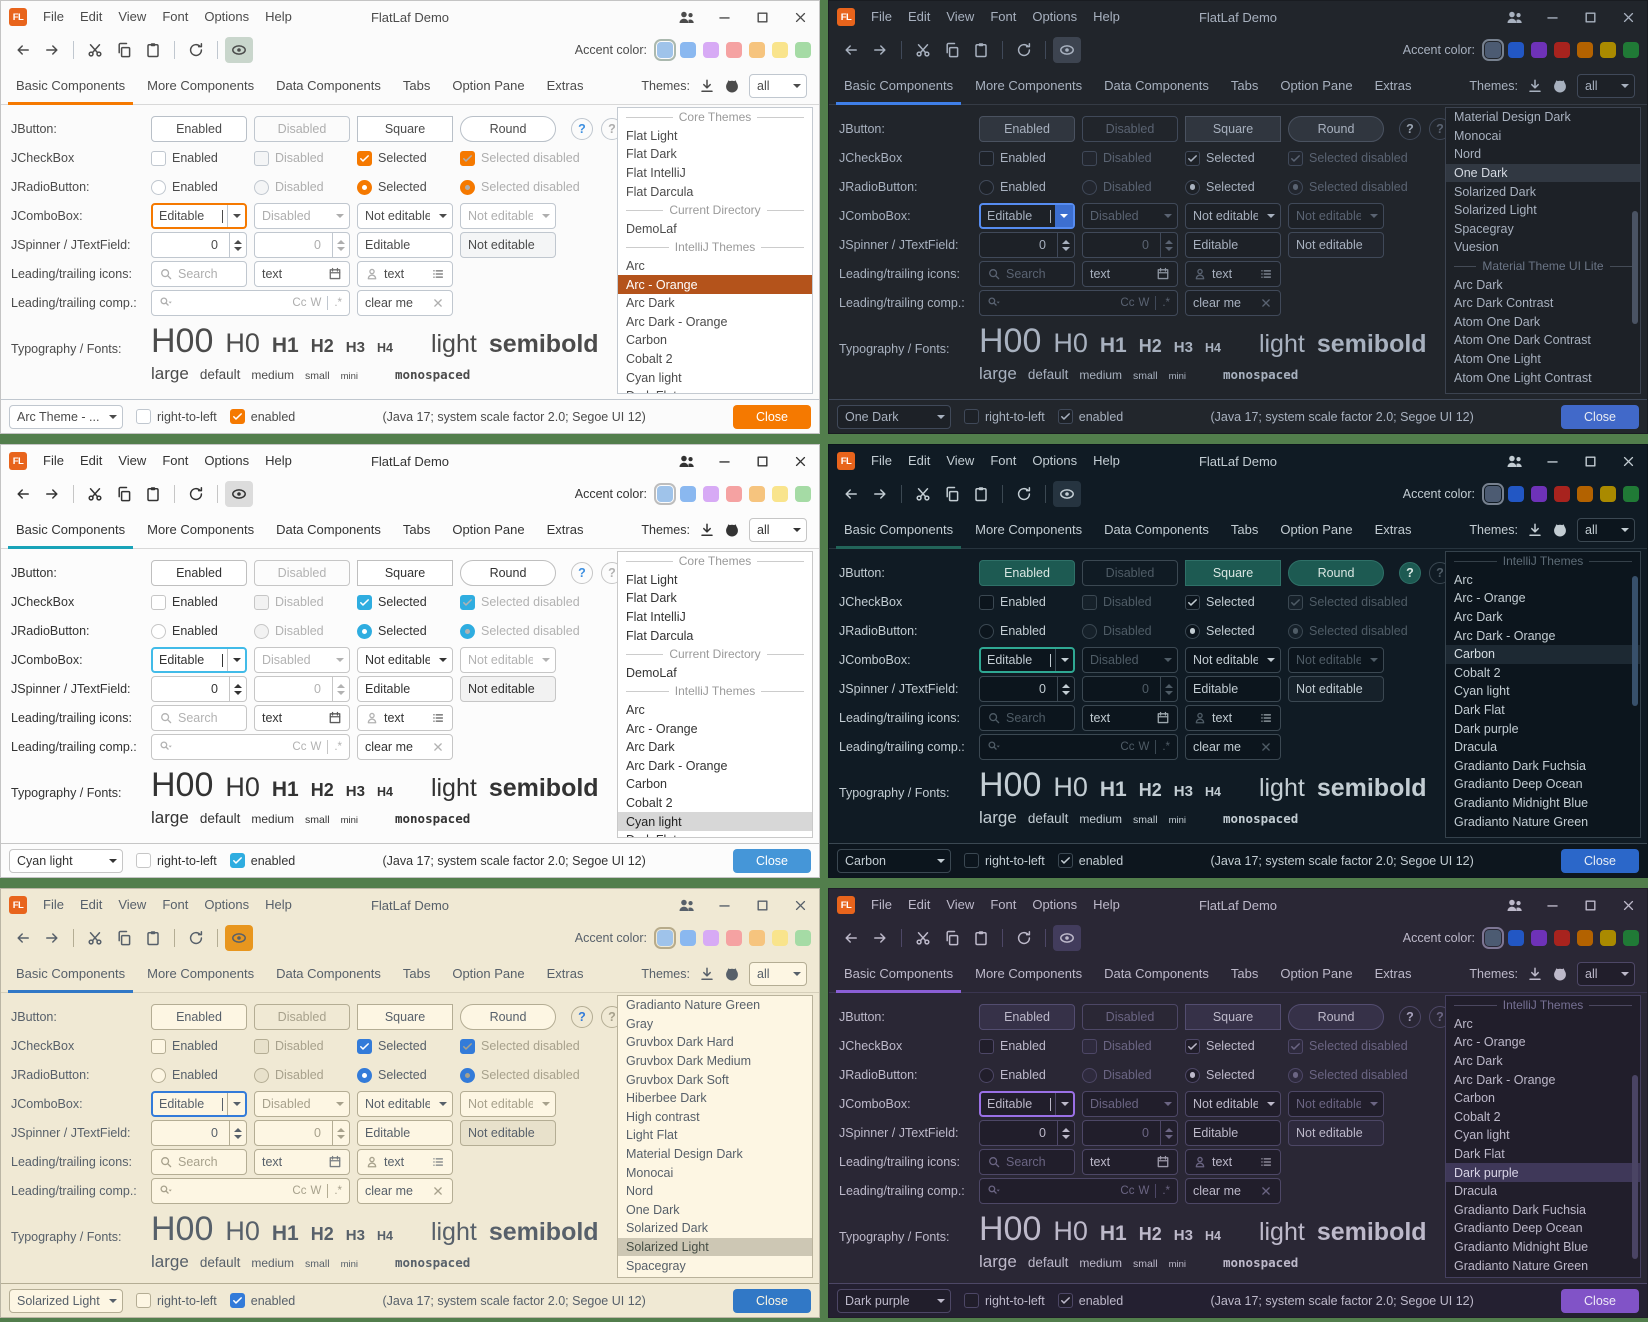 This screenshot has width=1648, height=1322. I want to click on theme-list-item: Arc, so click(635, 710).